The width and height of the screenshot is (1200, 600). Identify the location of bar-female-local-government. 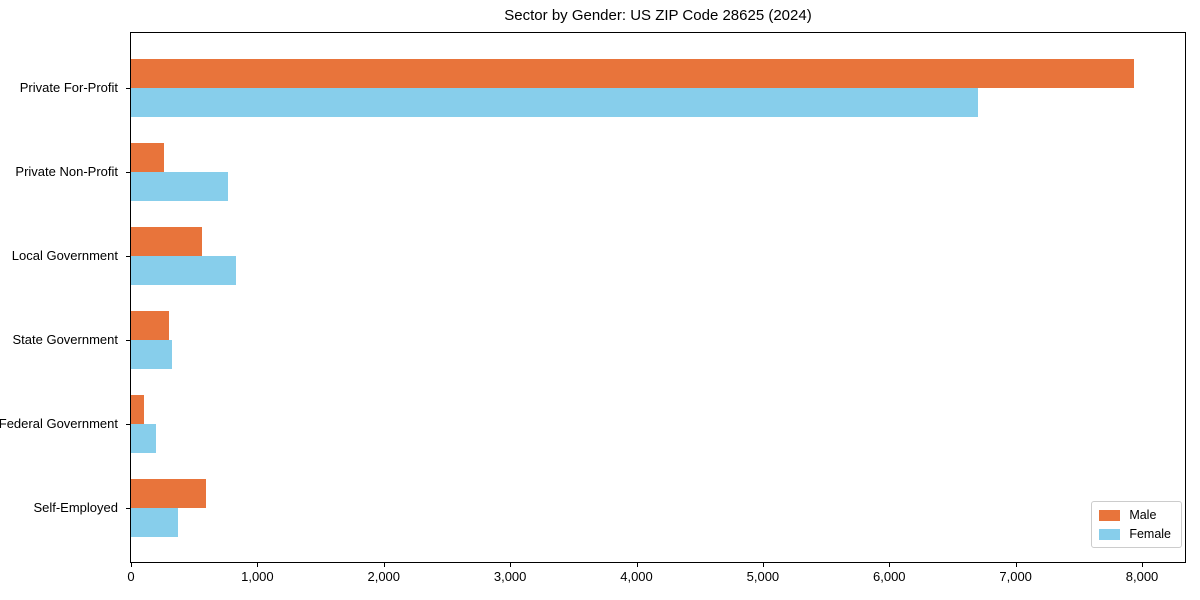
(183, 270).